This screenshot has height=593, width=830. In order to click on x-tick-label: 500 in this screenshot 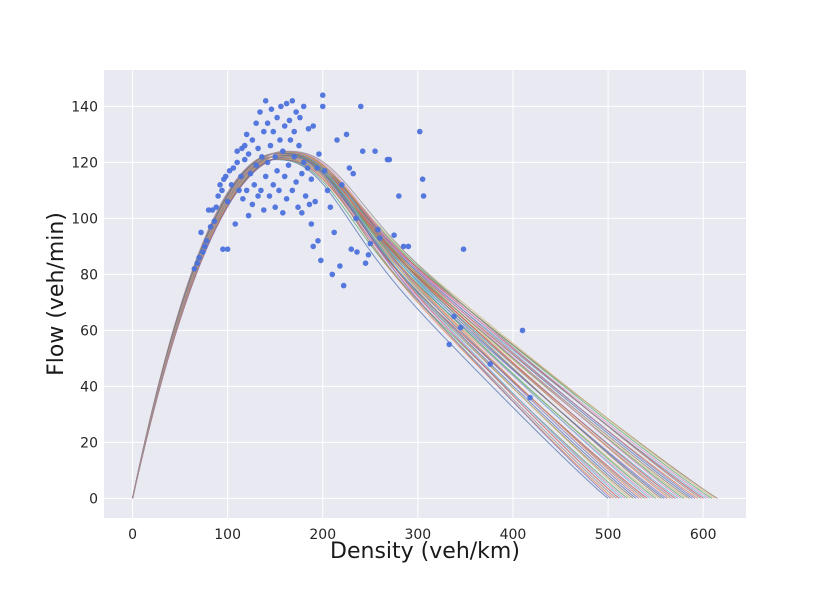, I will do `click(608, 535)`.